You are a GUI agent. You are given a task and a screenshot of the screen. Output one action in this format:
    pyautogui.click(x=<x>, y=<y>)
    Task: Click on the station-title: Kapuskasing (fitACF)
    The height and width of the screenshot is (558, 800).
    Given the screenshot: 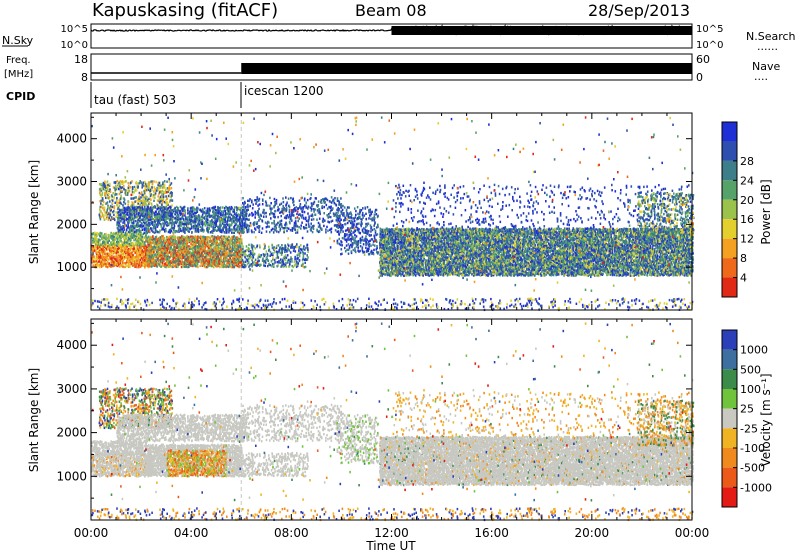 What is the action you would take?
    pyautogui.click(x=185, y=10)
    